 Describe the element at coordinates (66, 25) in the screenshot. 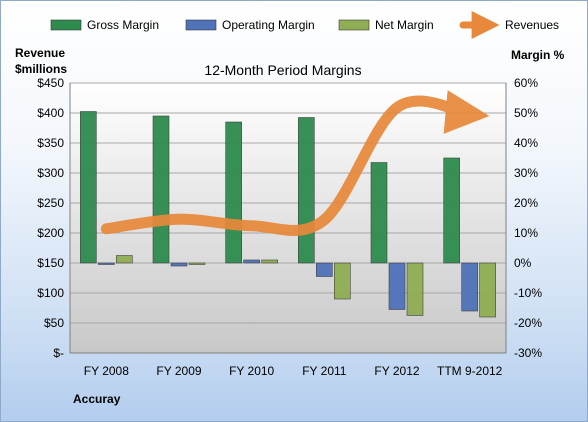

I see `legend-swatch-gross-margin` at that location.